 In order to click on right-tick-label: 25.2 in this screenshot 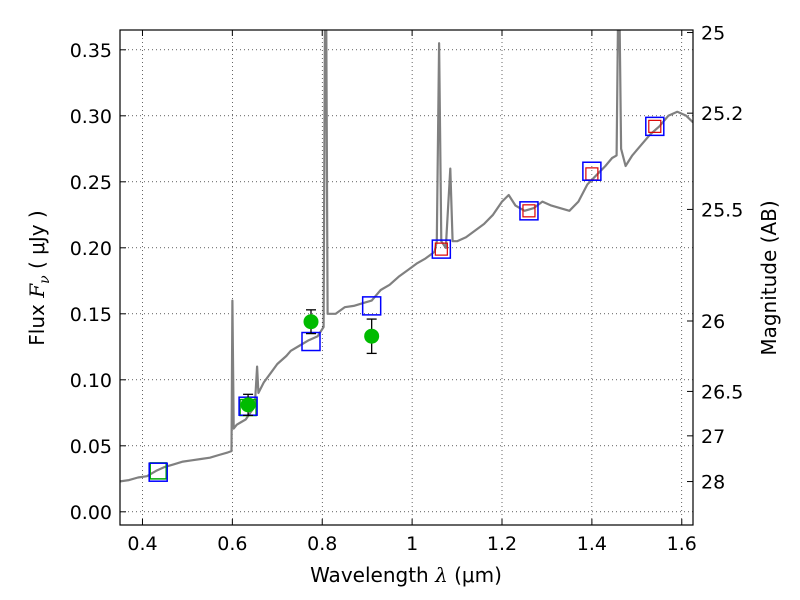, I will do `click(722, 114)`.